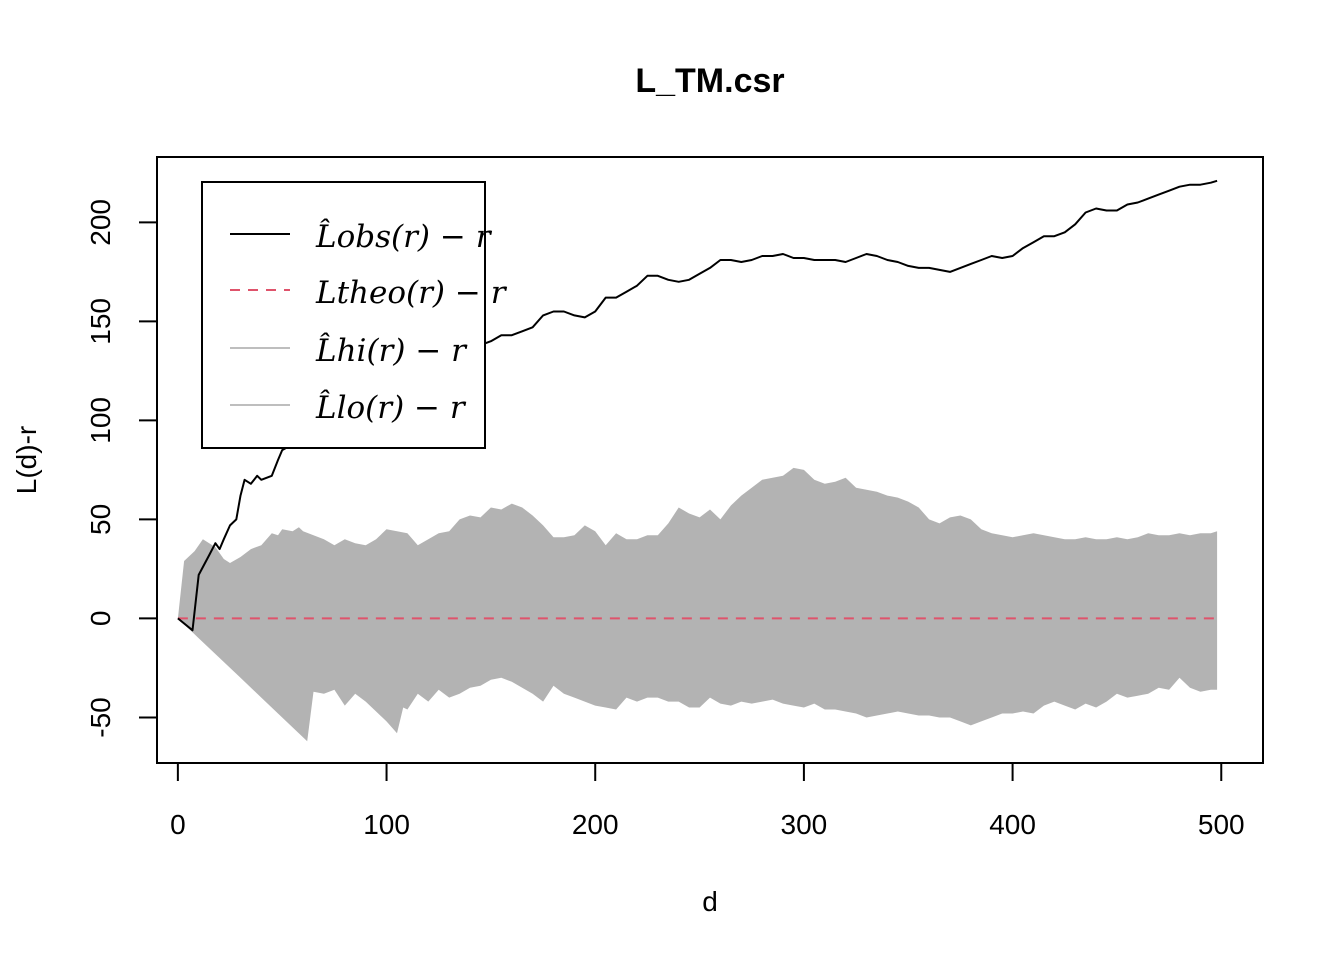 The width and height of the screenshot is (1344, 960). Describe the element at coordinates (121, 468) in the screenshot. I see `y-axis: -50 0 50 100 150 200` at that location.